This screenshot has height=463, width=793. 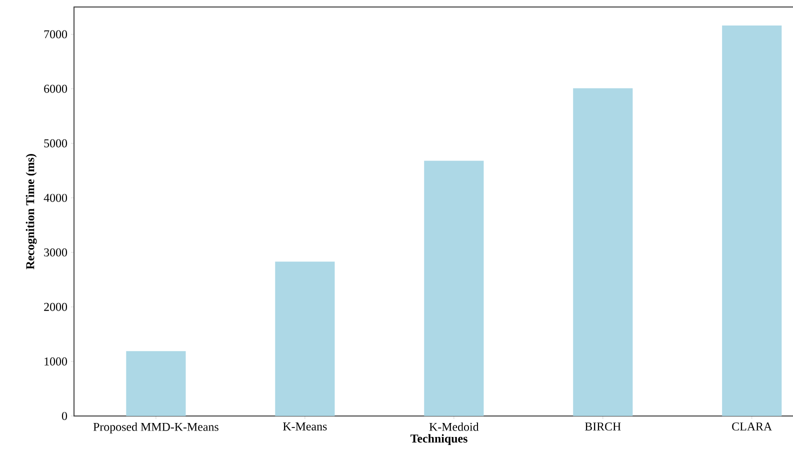 What do you see at coordinates (439, 440) in the screenshot?
I see `x-axis-title: Techniques` at bounding box center [439, 440].